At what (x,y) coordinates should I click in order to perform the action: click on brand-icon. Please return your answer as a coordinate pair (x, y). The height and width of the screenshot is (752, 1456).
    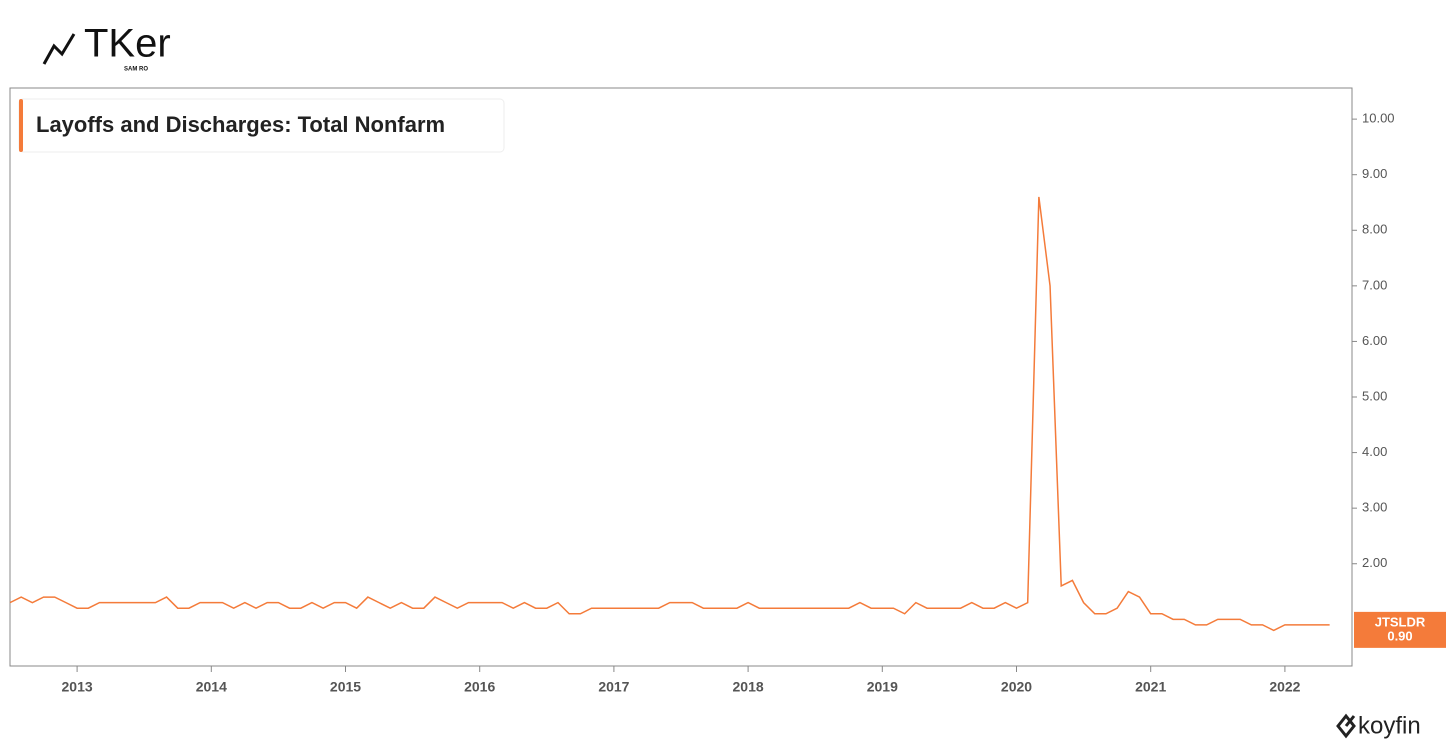
    Looking at the image, I should click on (1346, 726).